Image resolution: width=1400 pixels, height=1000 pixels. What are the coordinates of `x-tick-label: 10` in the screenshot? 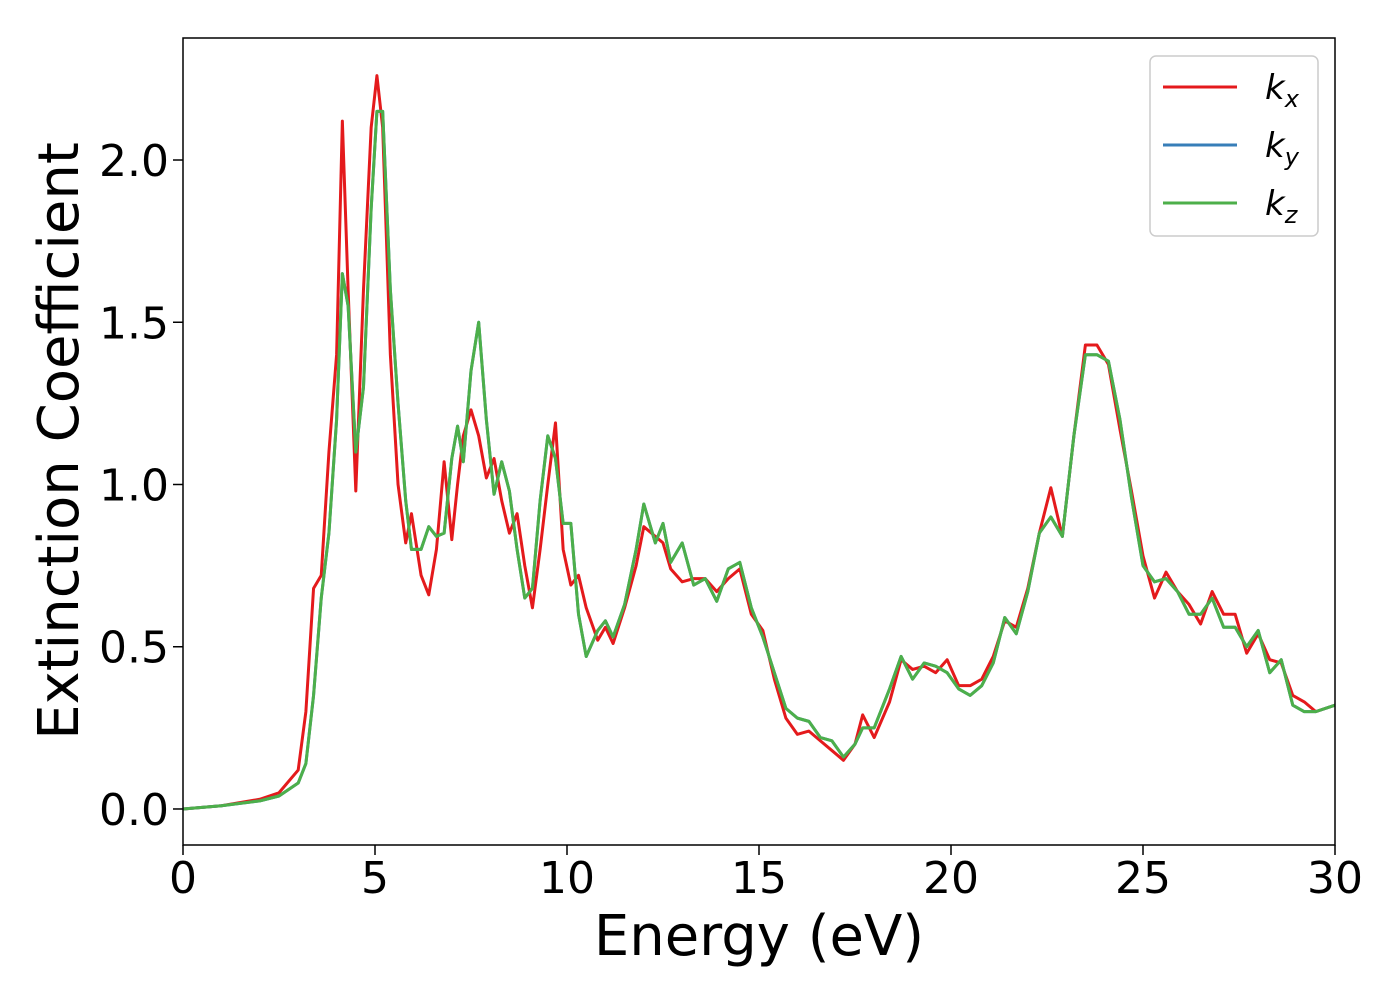 It's located at (567, 878).